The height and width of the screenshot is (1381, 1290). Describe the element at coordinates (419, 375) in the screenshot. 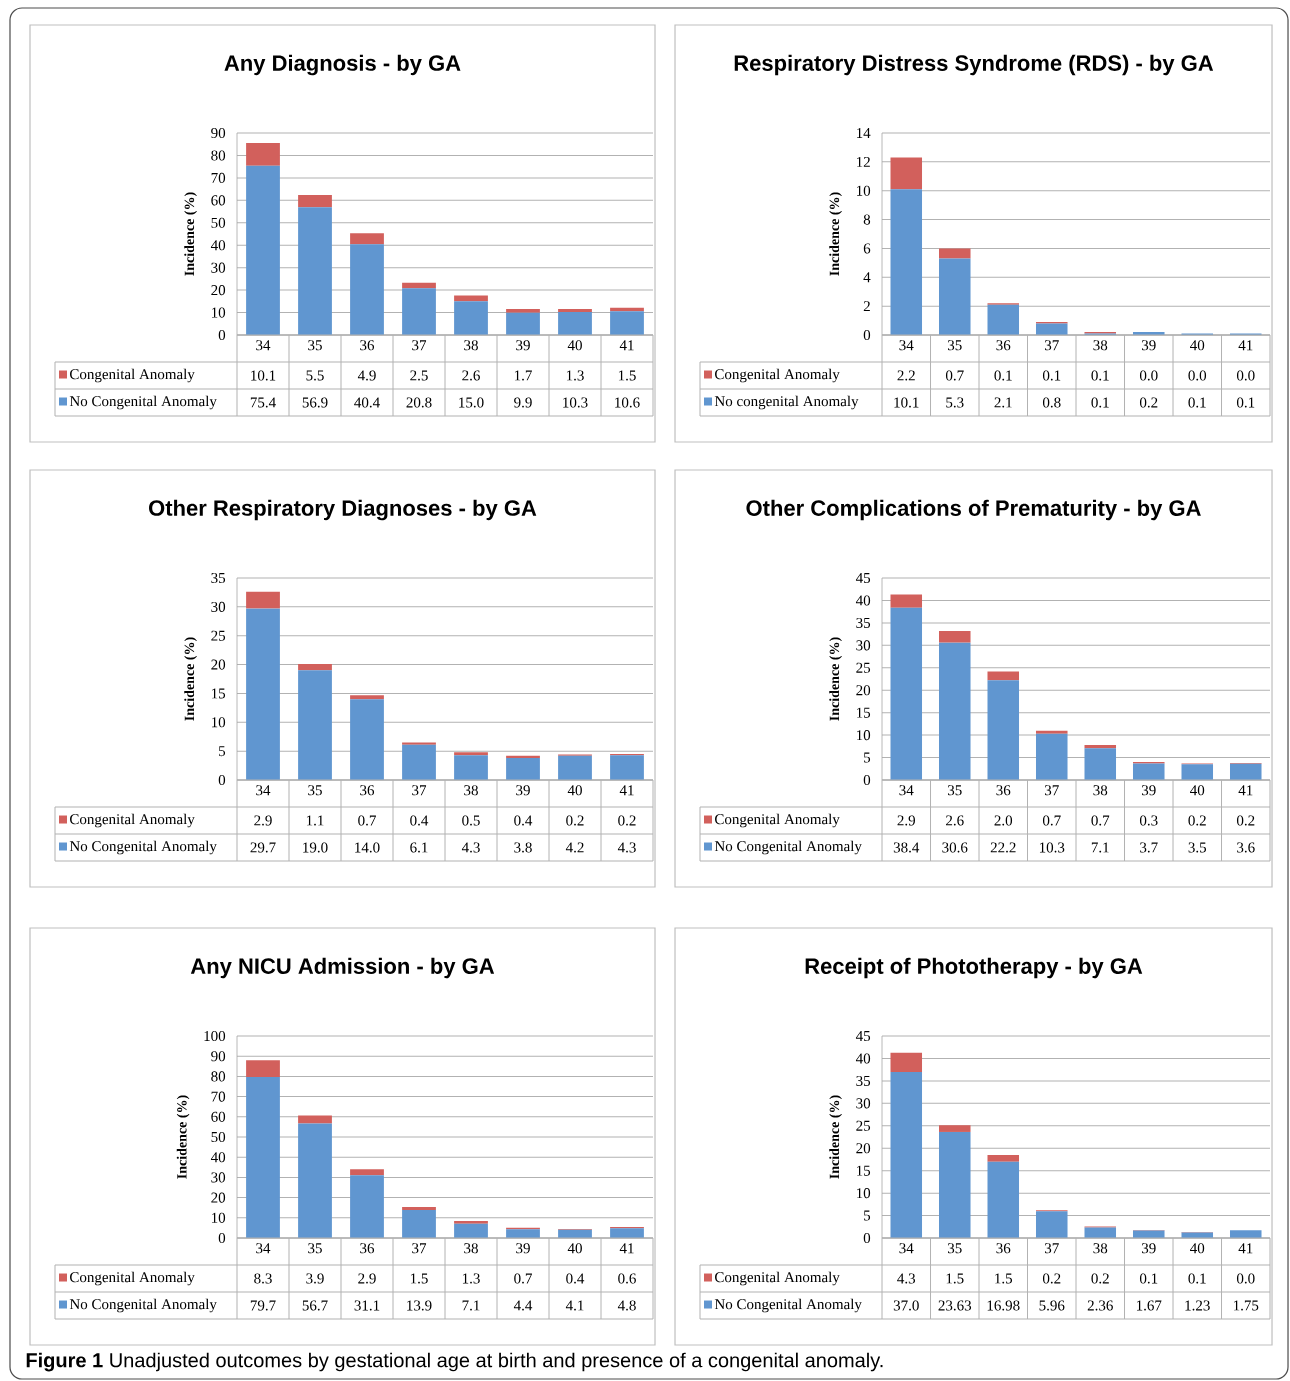

I see `data-label: 2.5` at that location.